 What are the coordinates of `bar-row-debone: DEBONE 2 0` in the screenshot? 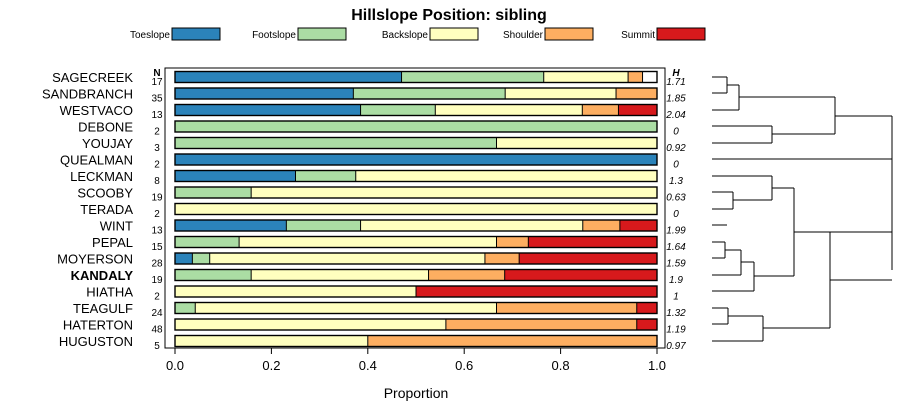 It's located at (378, 129).